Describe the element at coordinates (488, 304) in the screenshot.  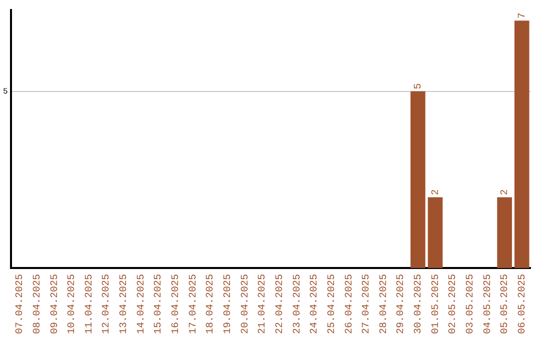
I see `x-tick-label: 04.05.2025` at that location.